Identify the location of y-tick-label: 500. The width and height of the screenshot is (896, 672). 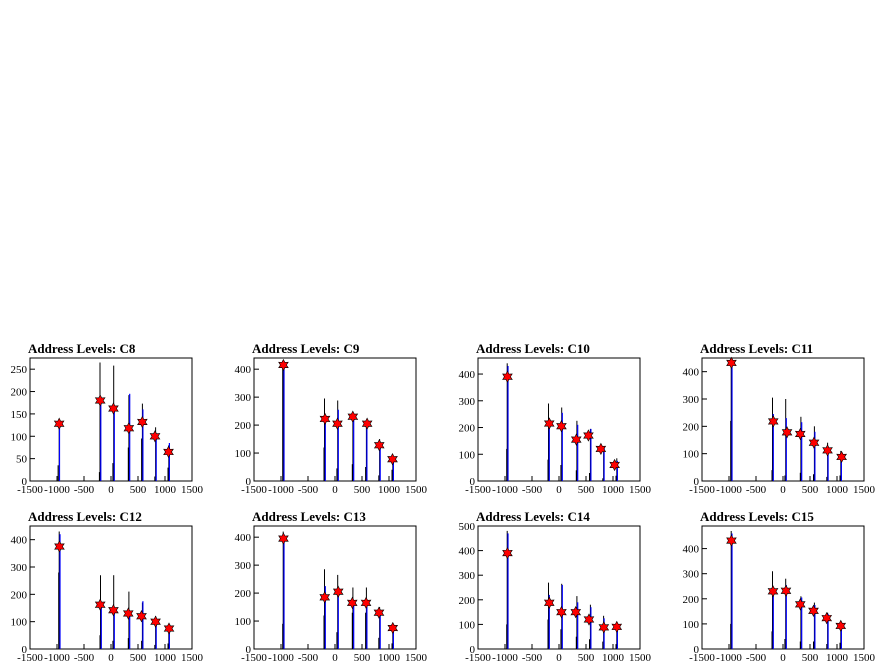
(467, 527).